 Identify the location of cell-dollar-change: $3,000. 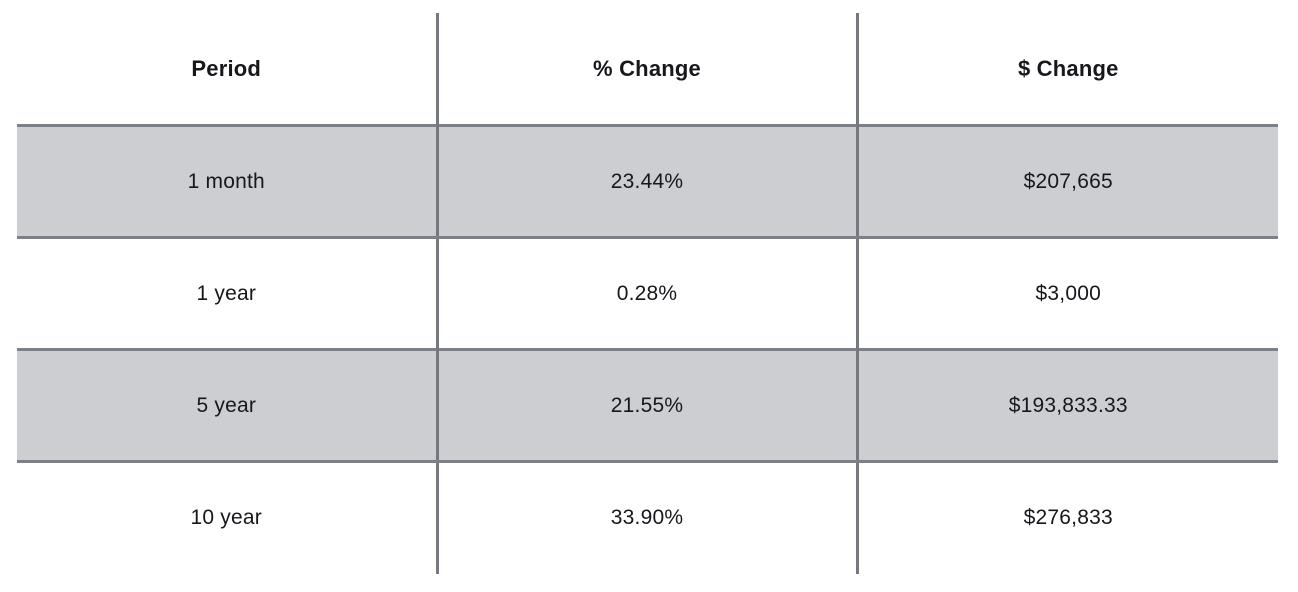
(1066, 293).